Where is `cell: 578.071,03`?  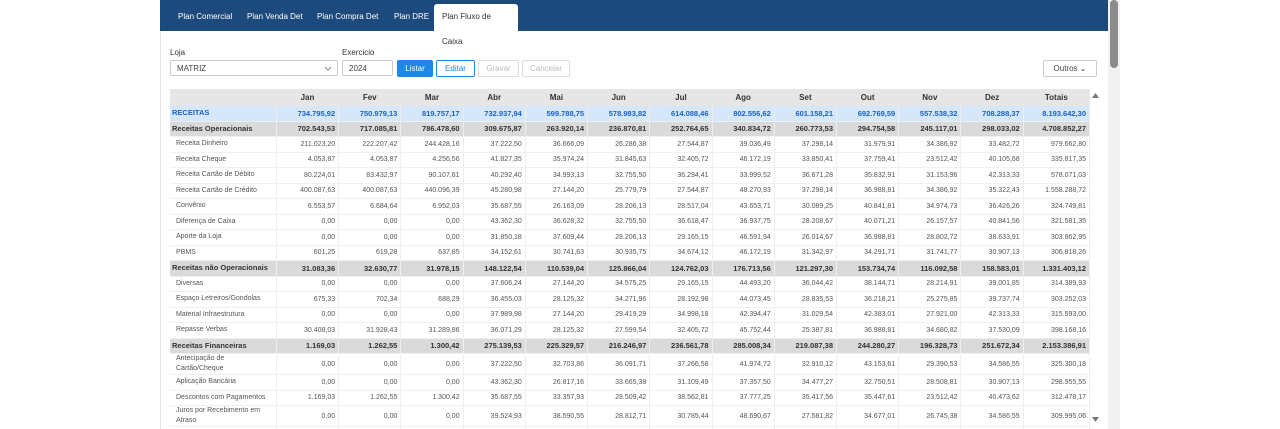 cell: 578.071,03 is located at coordinates (1057, 175).